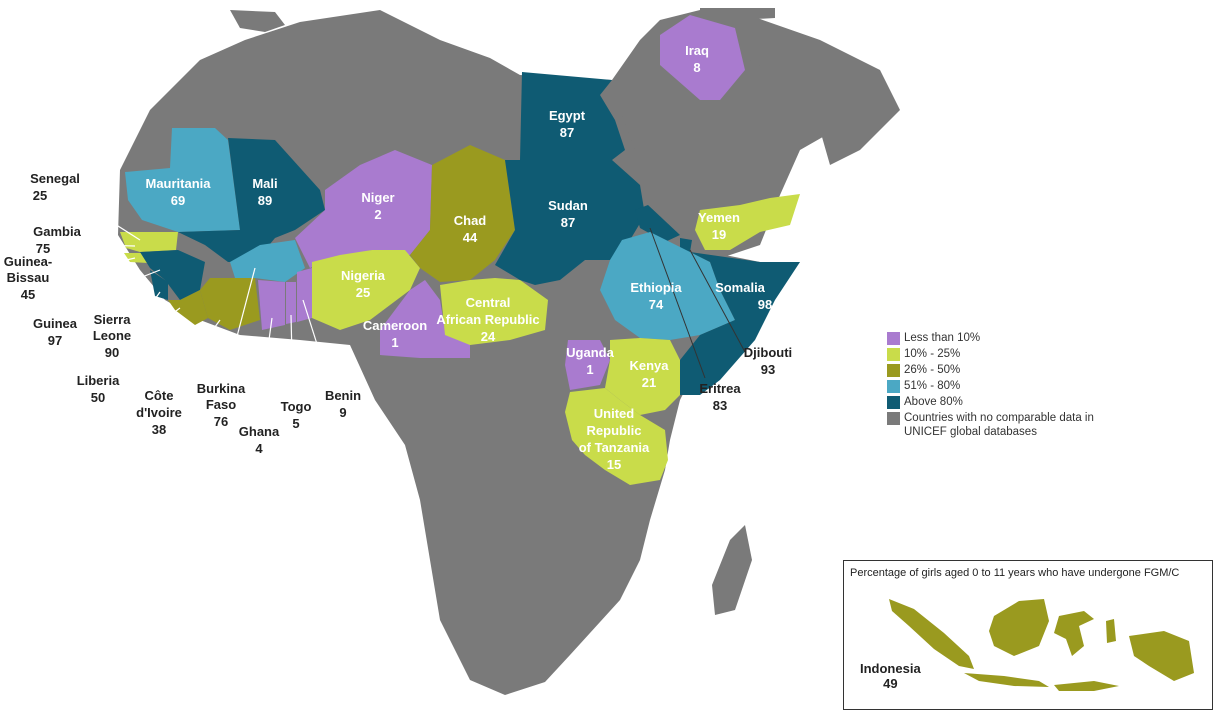 This screenshot has height=719, width=1226. Describe the element at coordinates (105, 265) in the screenshot. I see `leader-guinea-bissau` at that location.